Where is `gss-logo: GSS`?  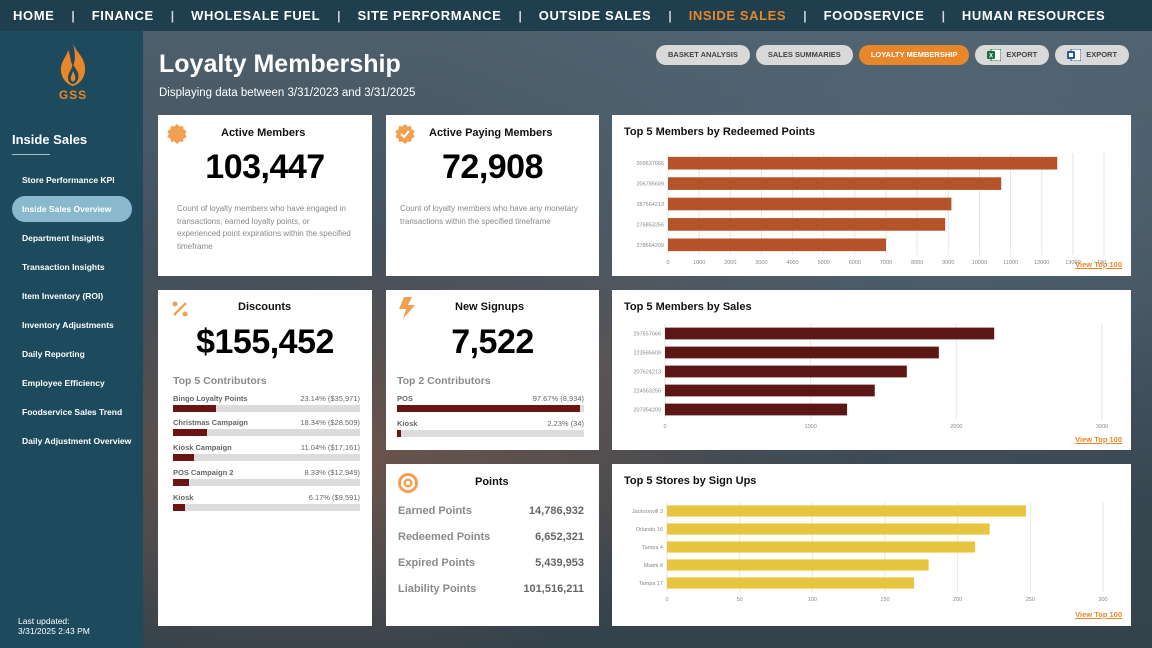 gss-logo: GSS is located at coordinates (73, 73).